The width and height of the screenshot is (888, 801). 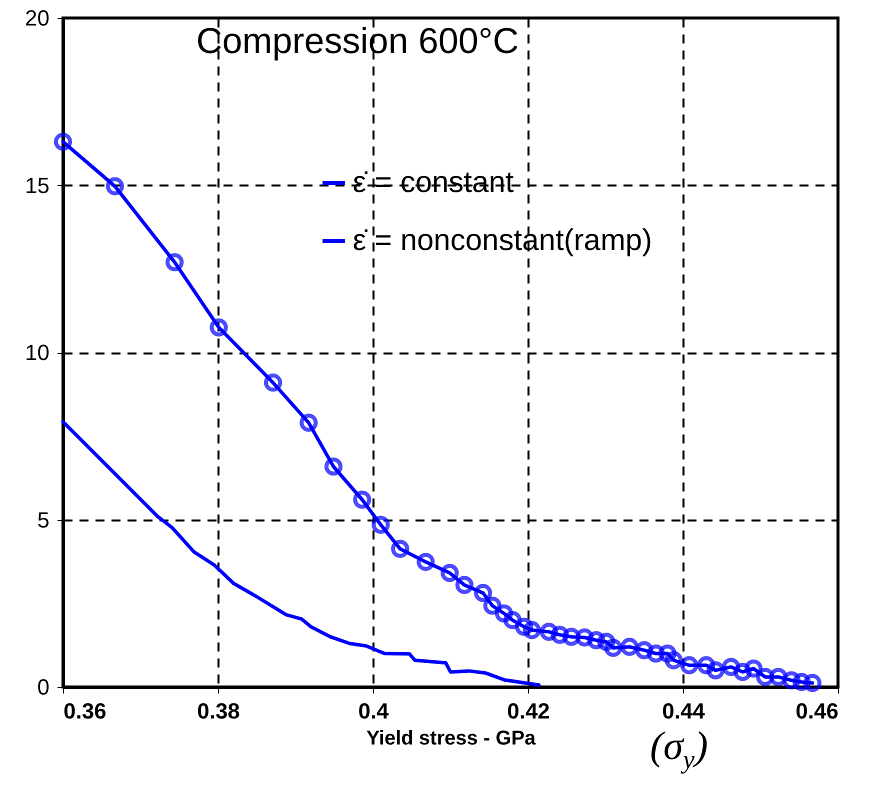 I want to click on x-axis-title: Yield stress - GPa, so click(x=451, y=739).